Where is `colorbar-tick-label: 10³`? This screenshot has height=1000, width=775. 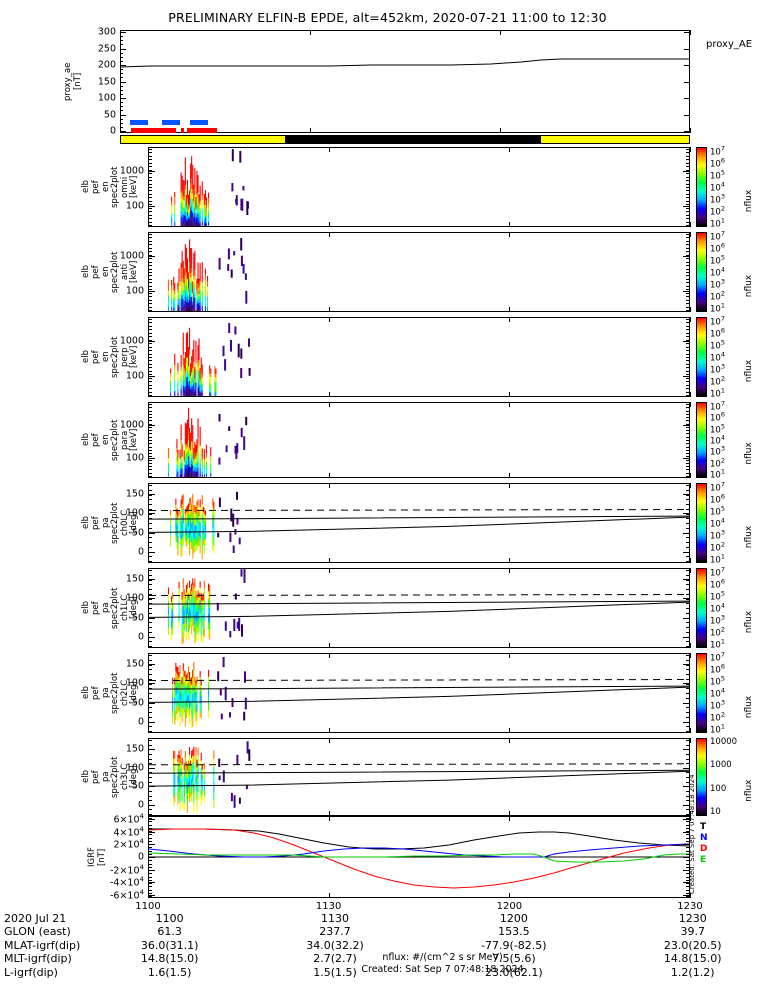
colorbar-tick-label: 10³ is located at coordinates (717, 451).